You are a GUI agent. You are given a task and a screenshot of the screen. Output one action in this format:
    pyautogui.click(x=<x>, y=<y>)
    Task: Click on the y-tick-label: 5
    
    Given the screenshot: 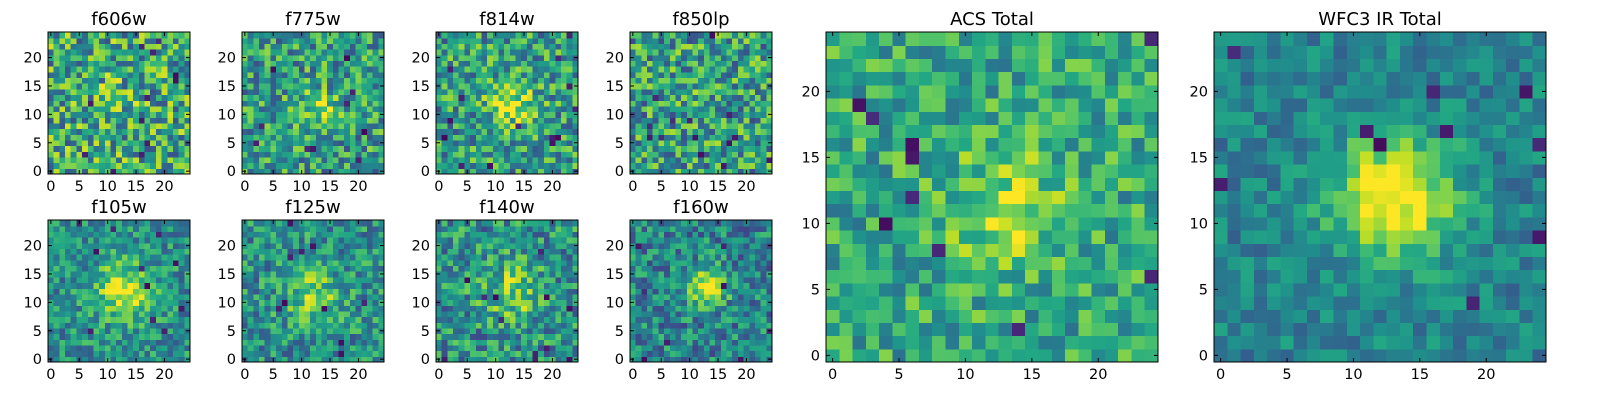 What is the action you would take?
    pyautogui.click(x=425, y=144)
    